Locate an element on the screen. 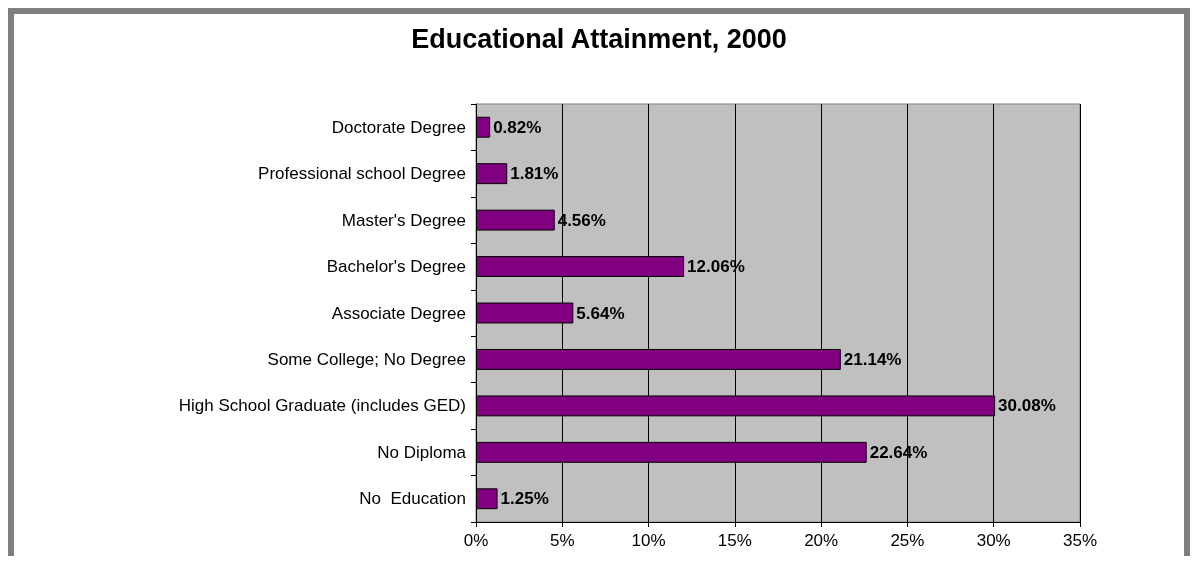  y-tick-label: Bachelor's Degree is located at coordinates (396, 267).